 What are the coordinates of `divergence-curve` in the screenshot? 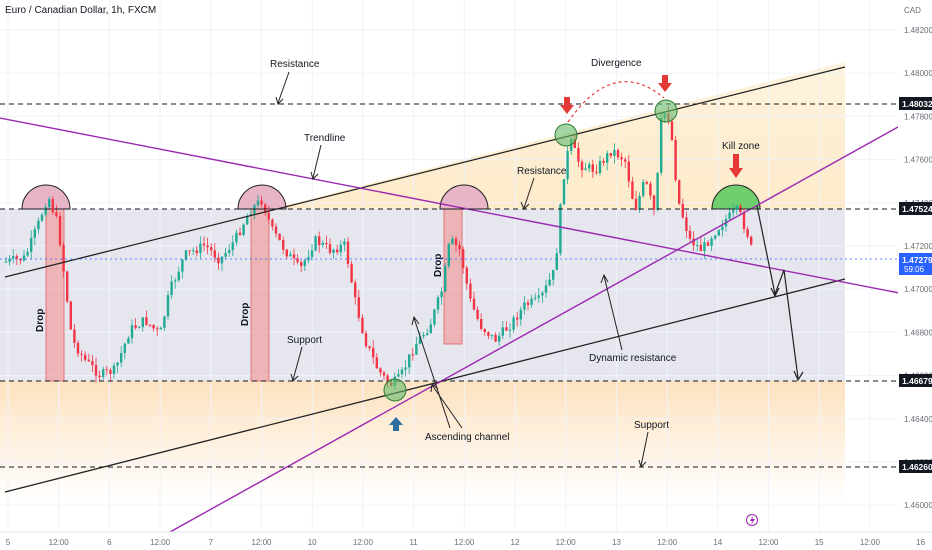 It's located at (616, 102).